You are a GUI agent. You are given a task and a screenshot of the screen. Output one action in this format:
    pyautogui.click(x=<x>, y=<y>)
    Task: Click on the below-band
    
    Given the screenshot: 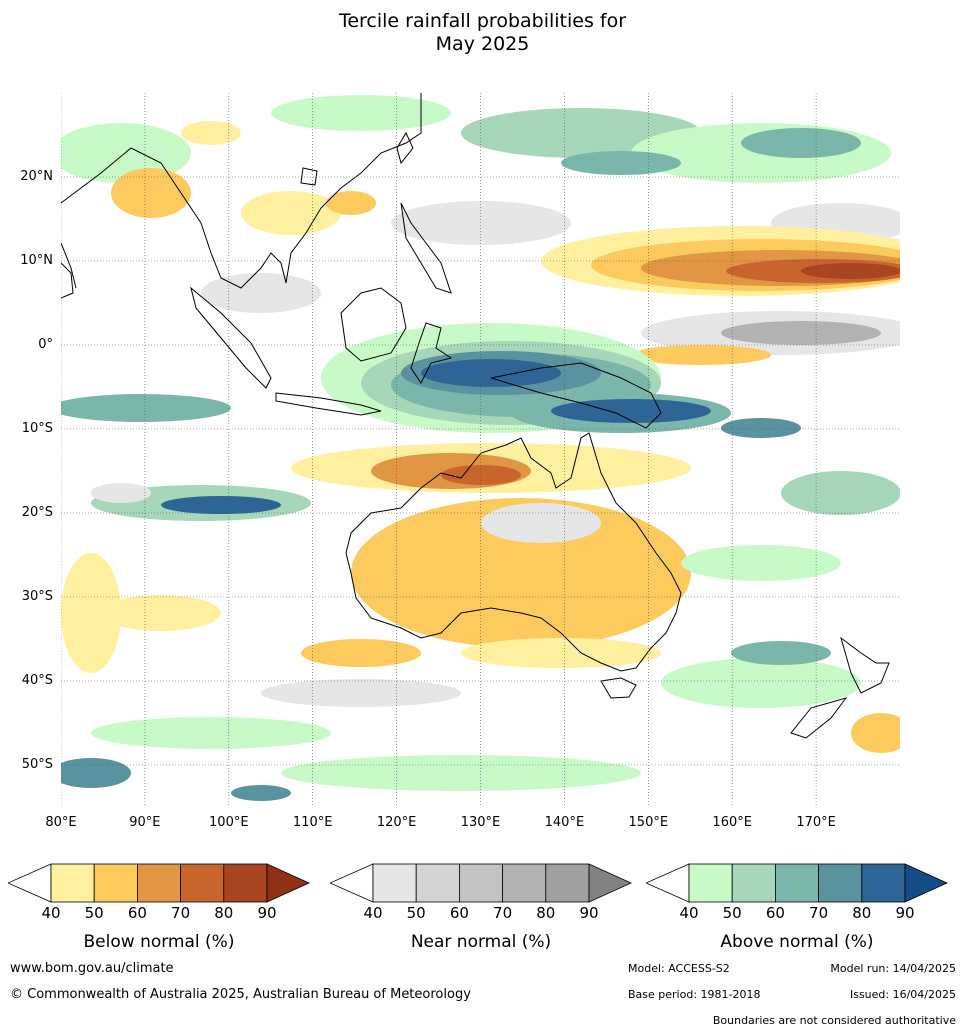 What is the action you would take?
    pyautogui.click(x=850, y=271)
    